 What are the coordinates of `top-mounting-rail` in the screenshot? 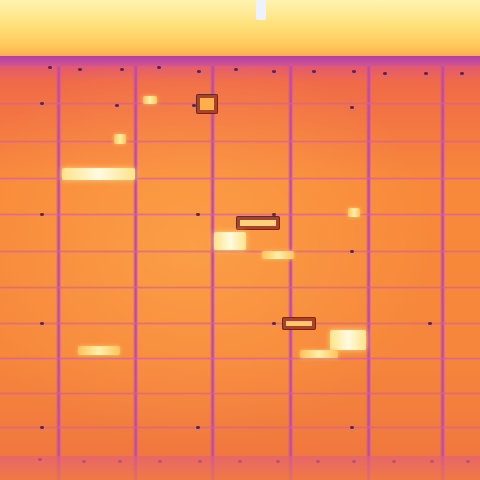 It's located at (240, 61).